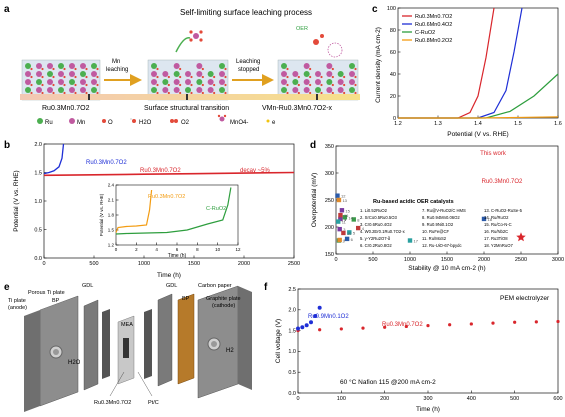 Image resolution: width=565 pixels, height=417 pixels. I want to click on anode-stack, so click(67, 353).